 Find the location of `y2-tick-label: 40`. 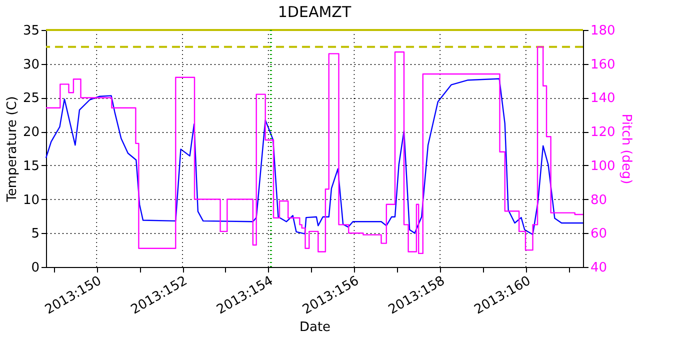

y2-tick-label: 40 is located at coordinates (599, 268).